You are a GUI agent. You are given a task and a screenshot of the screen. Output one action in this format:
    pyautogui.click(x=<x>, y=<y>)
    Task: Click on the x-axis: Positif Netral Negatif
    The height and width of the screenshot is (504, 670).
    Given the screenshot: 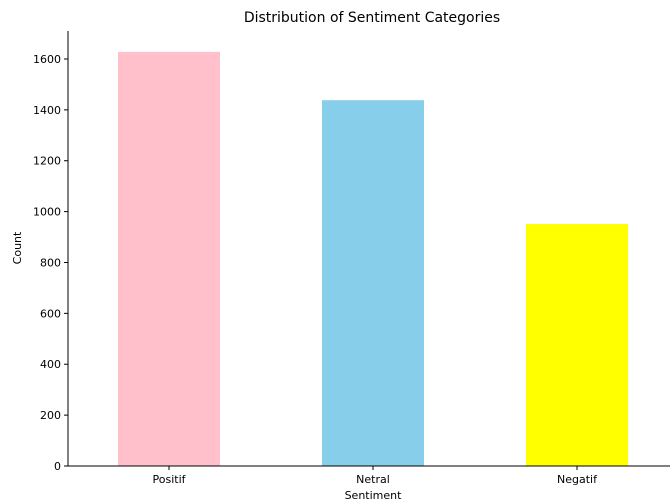 What is the action you would take?
    pyautogui.click(x=375, y=476)
    